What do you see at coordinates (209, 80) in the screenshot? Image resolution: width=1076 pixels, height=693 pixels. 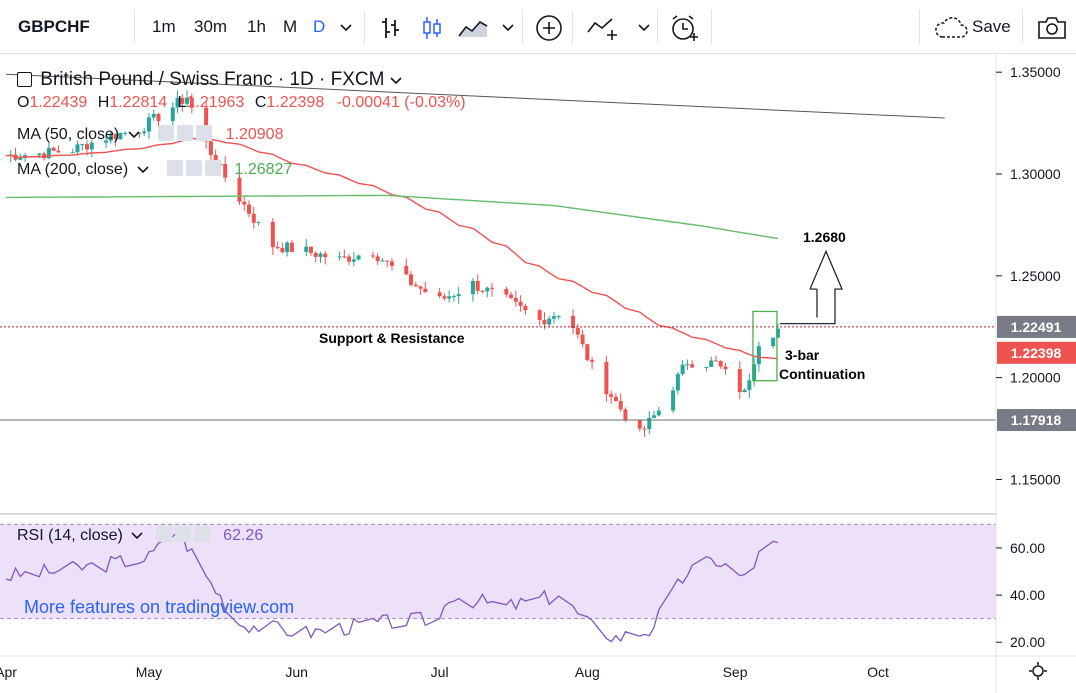 I see `chart-legend-title: British Pound / Swiss Franc · 1D · FXCM` at bounding box center [209, 80].